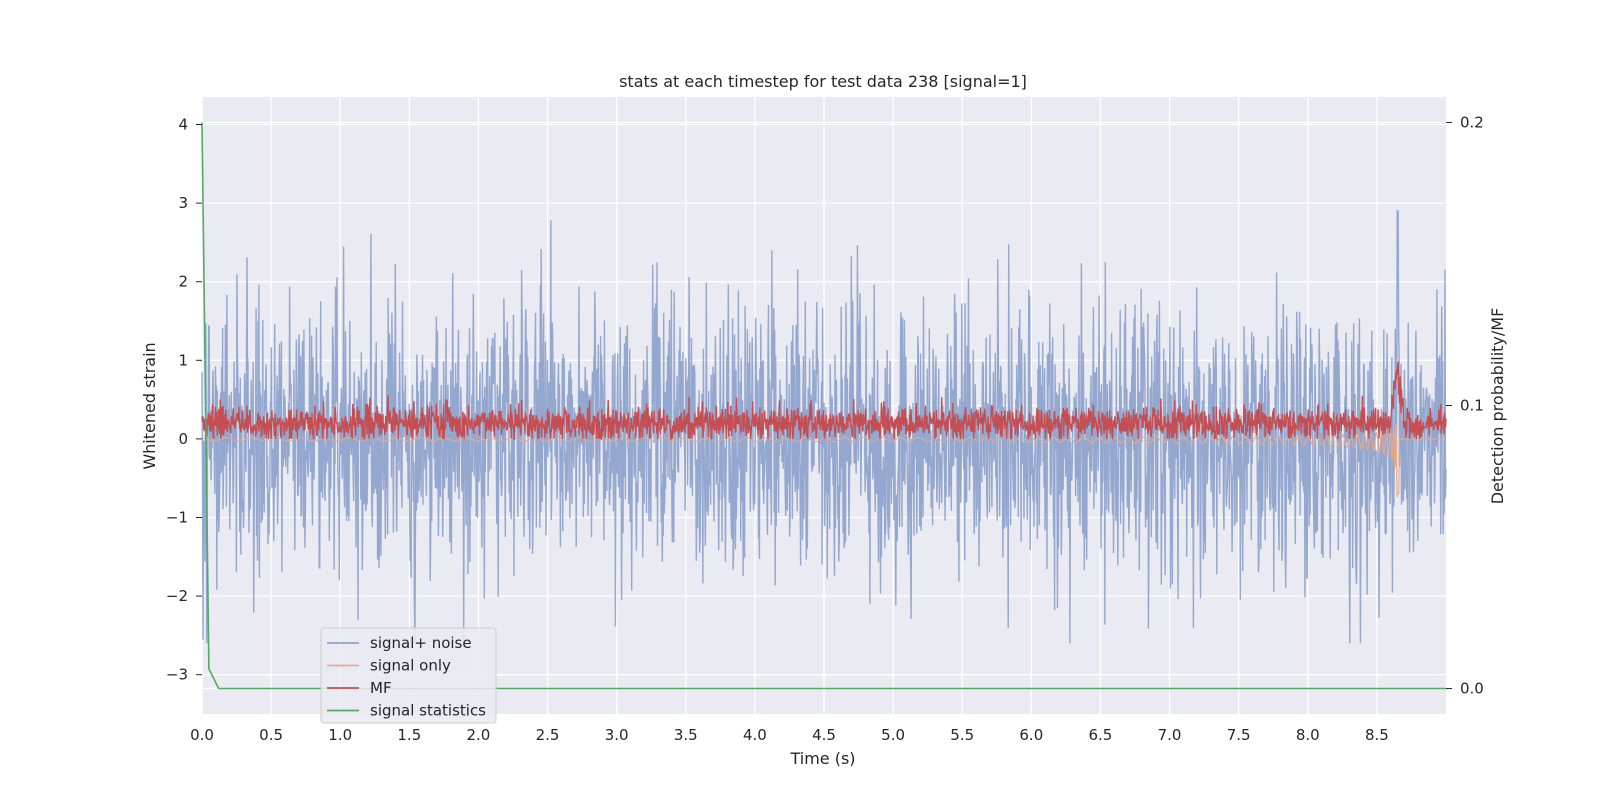 The image size is (1600, 800). Describe the element at coordinates (686, 735) in the screenshot. I see `x-tick-label: 3.5` at that location.